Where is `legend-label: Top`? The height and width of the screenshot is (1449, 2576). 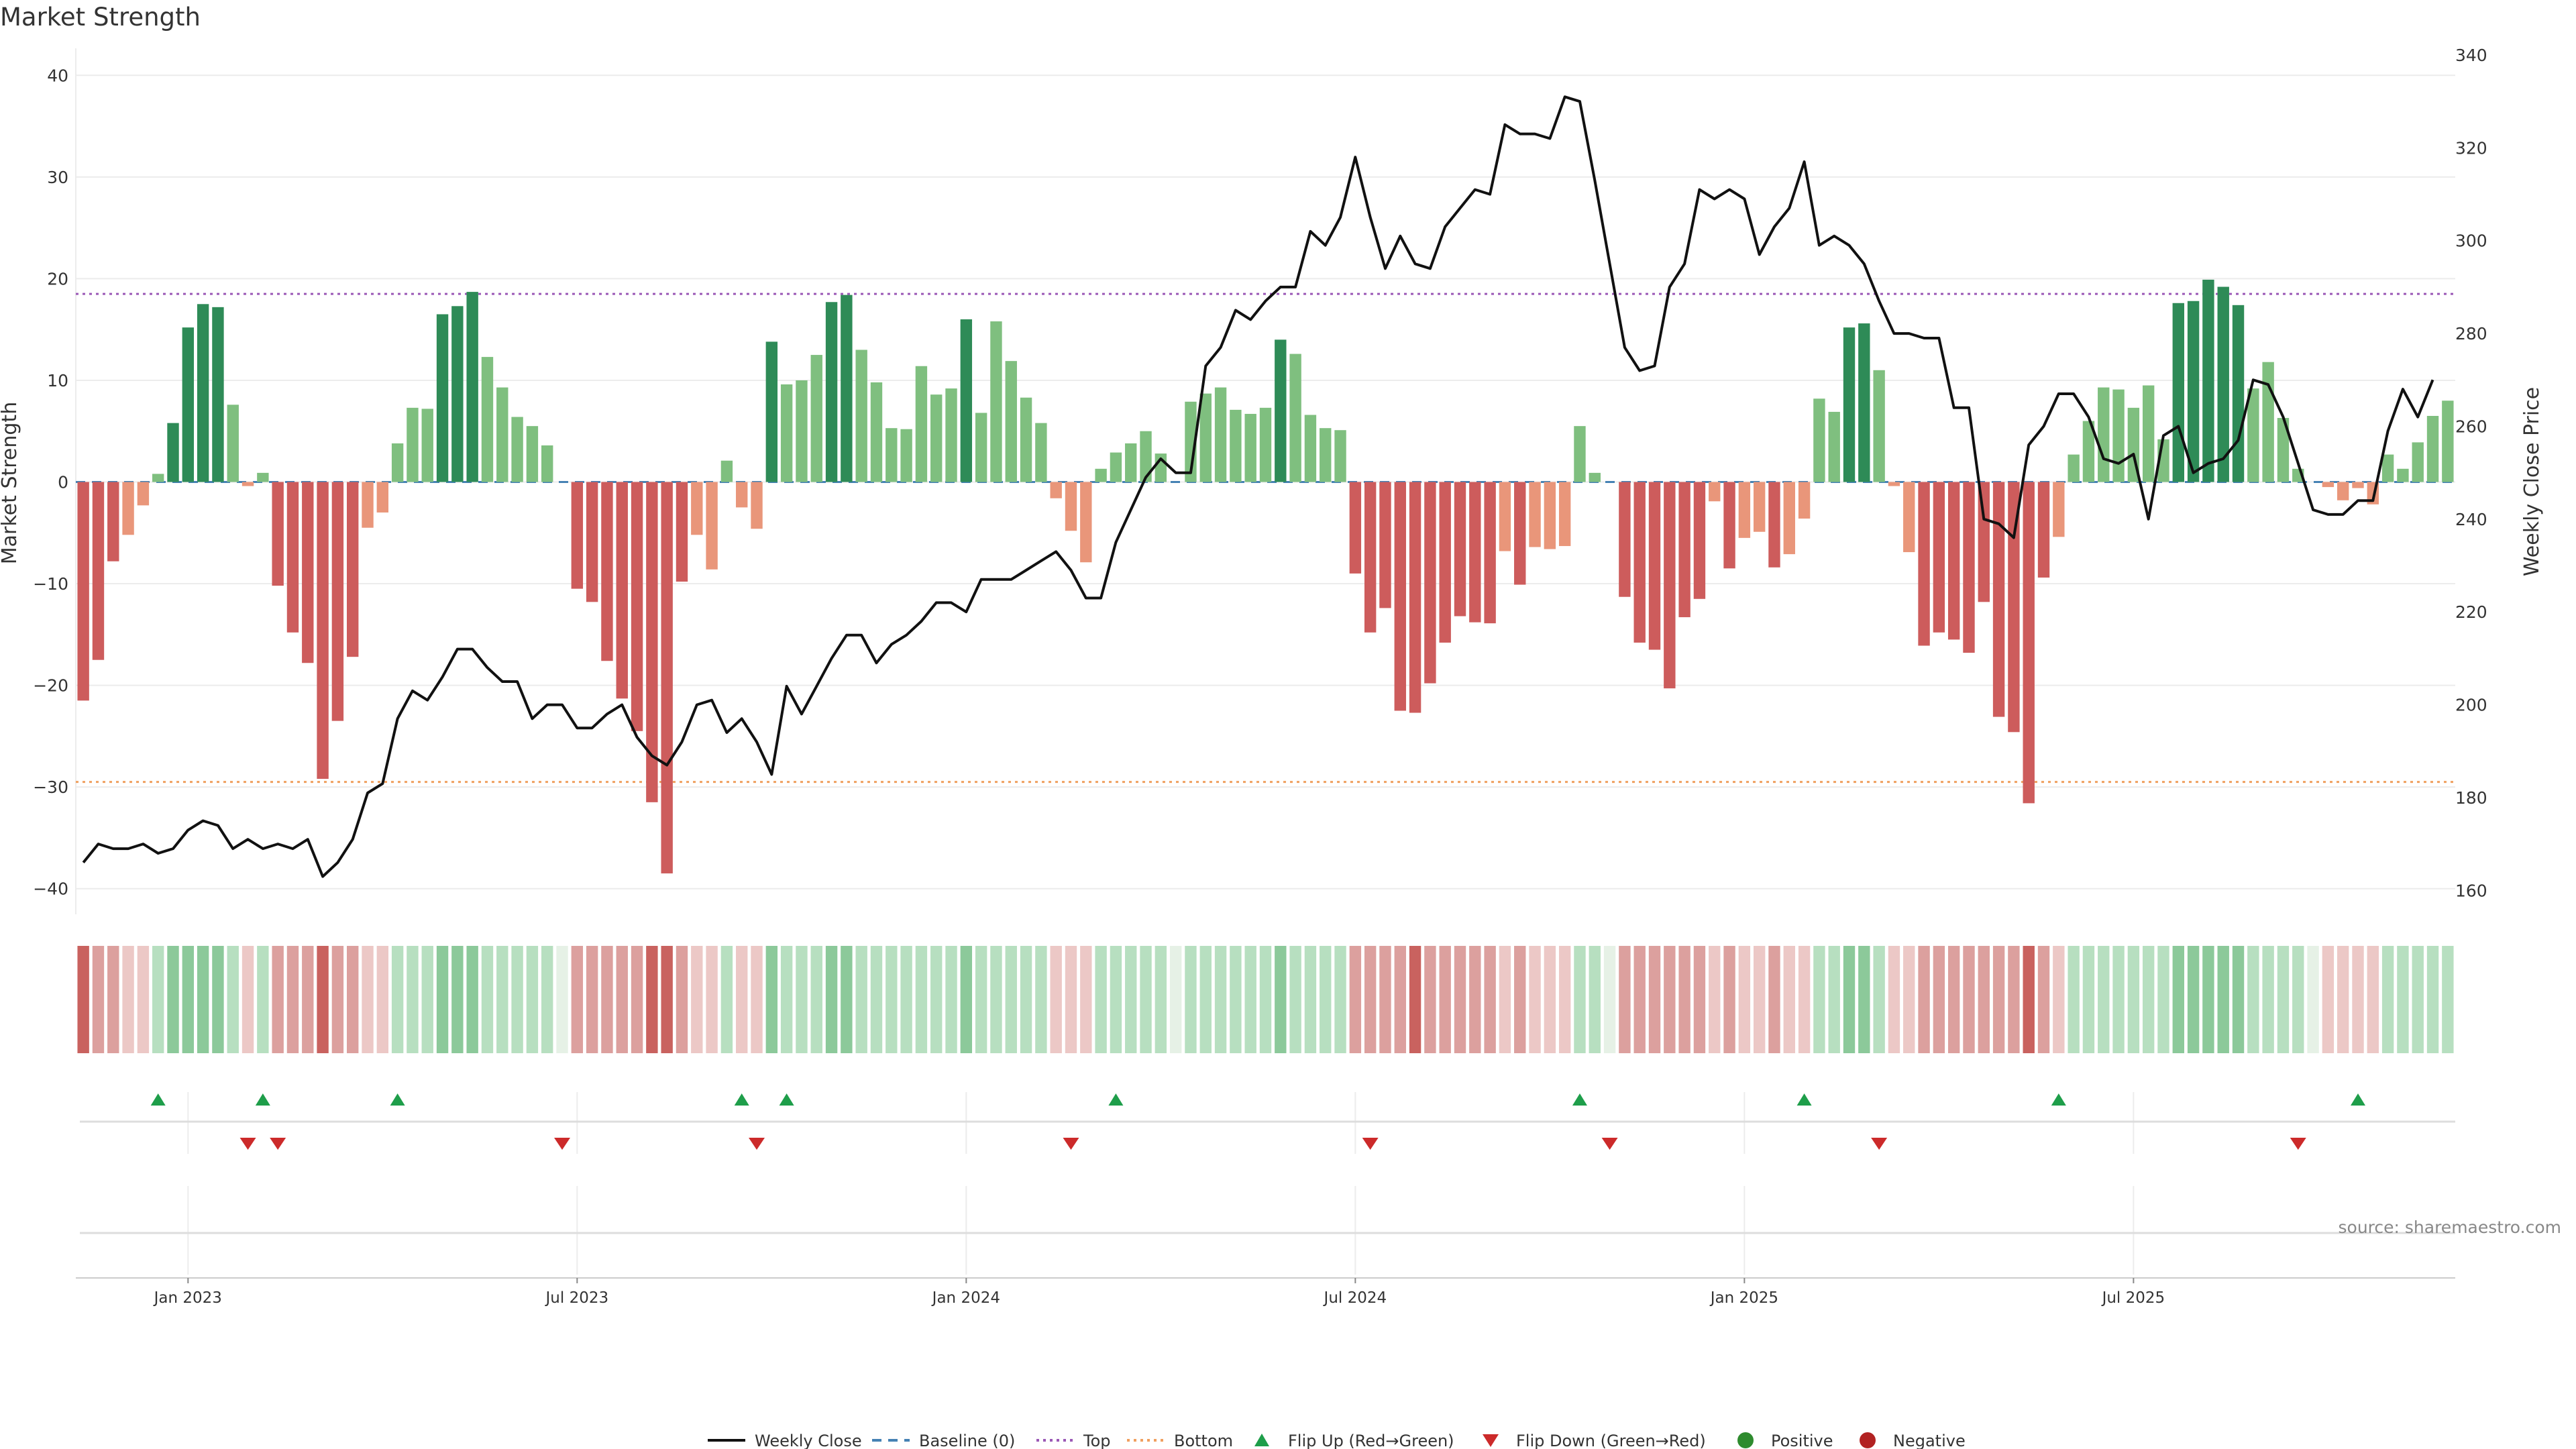 legend-label: Top is located at coordinates (1097, 1440).